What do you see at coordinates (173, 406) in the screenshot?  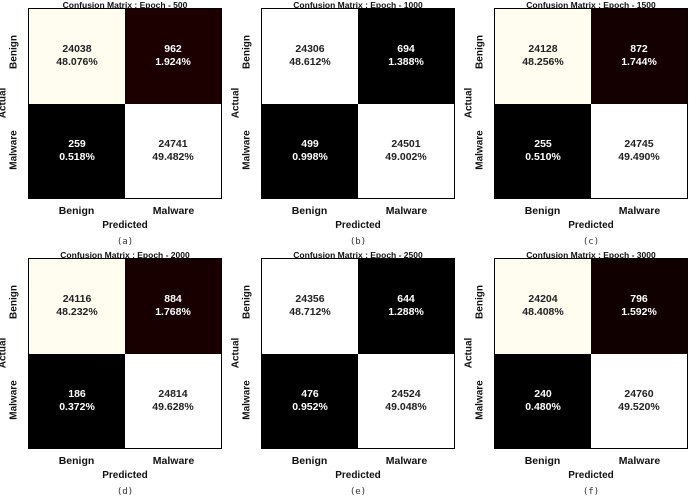 I see `cell-percent: 49.628%` at bounding box center [173, 406].